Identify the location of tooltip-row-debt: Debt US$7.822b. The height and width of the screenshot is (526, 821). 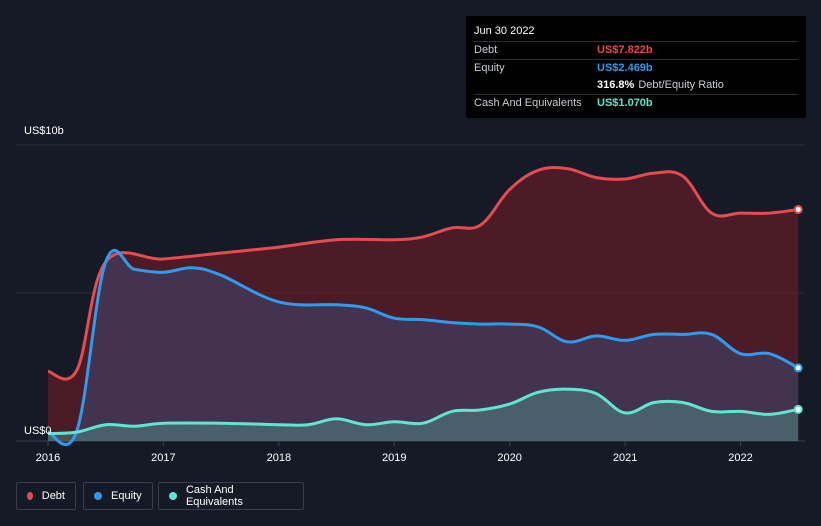
(636, 50).